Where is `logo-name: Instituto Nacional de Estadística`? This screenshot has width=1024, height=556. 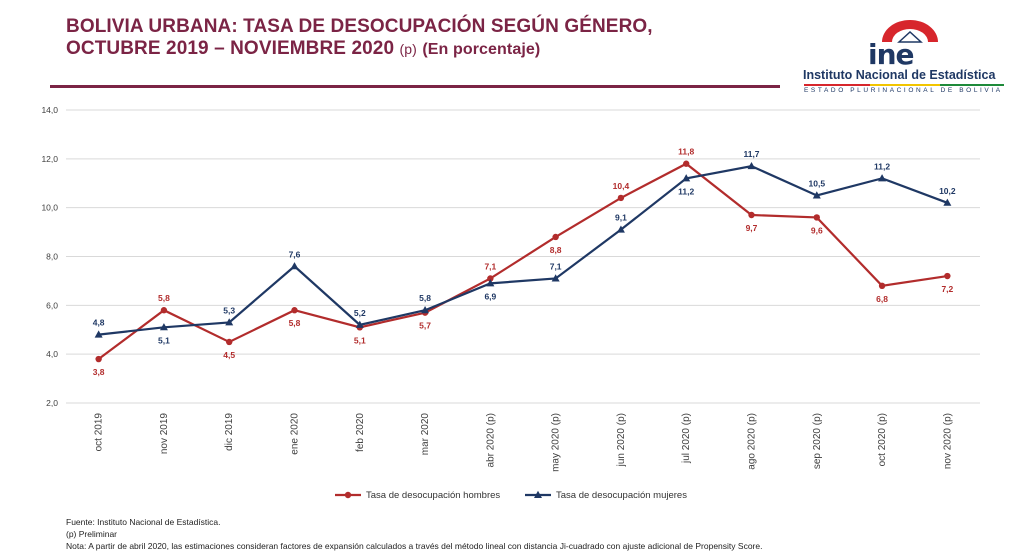
logo-name: Instituto Nacional de Estadística is located at coordinates (899, 75).